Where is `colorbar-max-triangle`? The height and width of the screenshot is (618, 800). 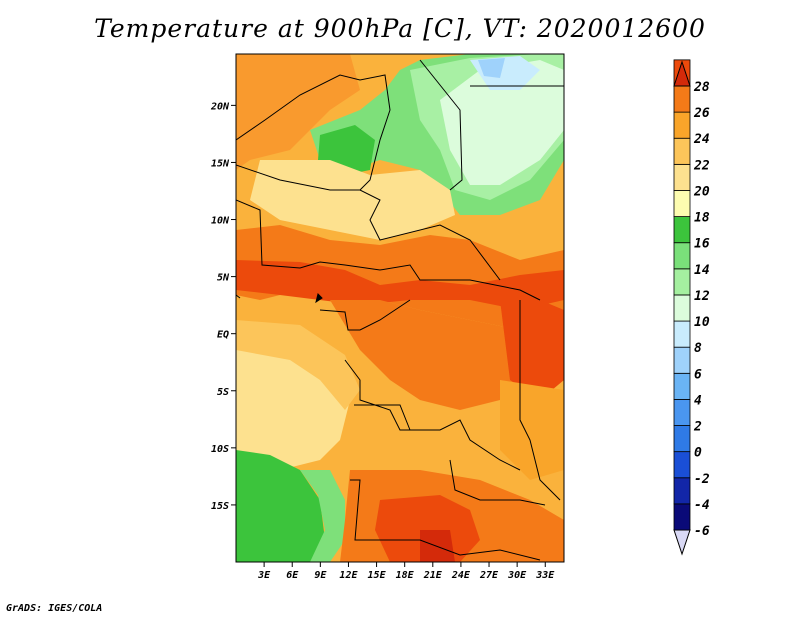 colorbar-max-triangle is located at coordinates (682, 73).